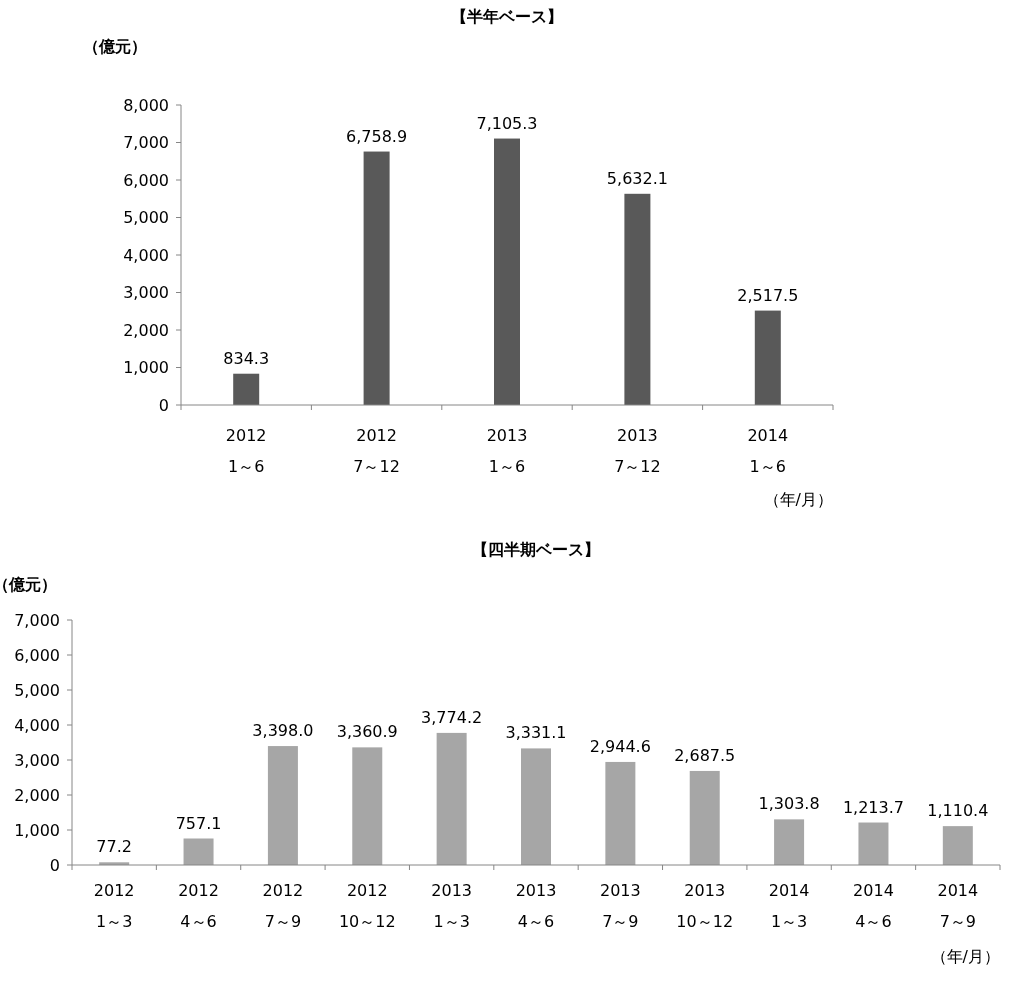  I want to click on data-label: 7,105.3, so click(507, 123).